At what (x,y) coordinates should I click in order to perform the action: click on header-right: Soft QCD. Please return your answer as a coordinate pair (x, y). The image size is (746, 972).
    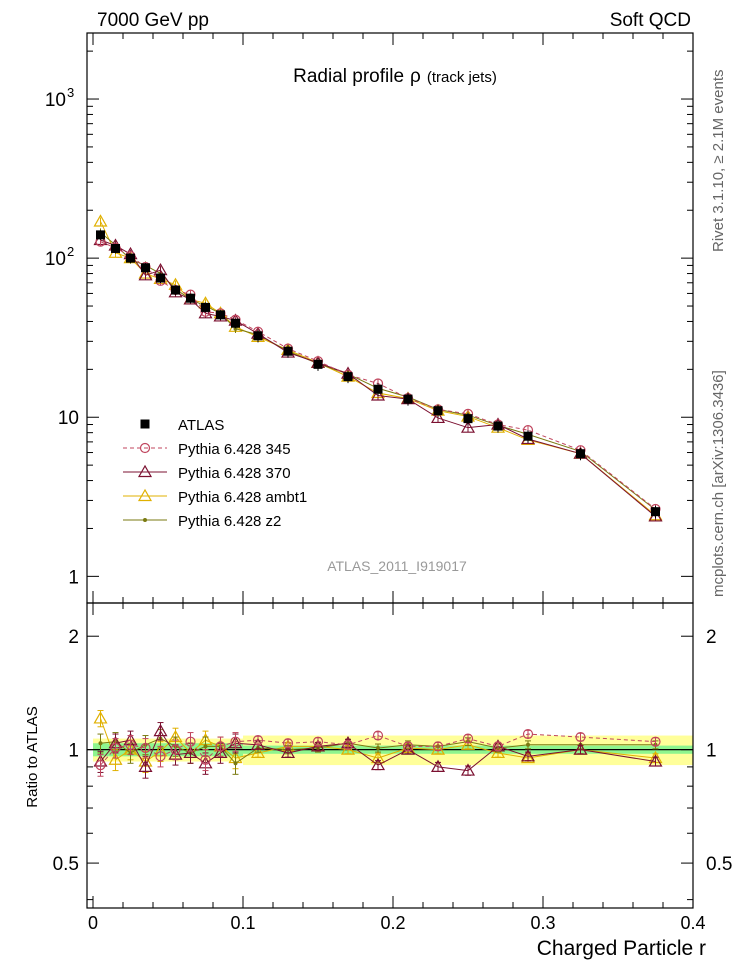
    Looking at the image, I should click on (650, 20).